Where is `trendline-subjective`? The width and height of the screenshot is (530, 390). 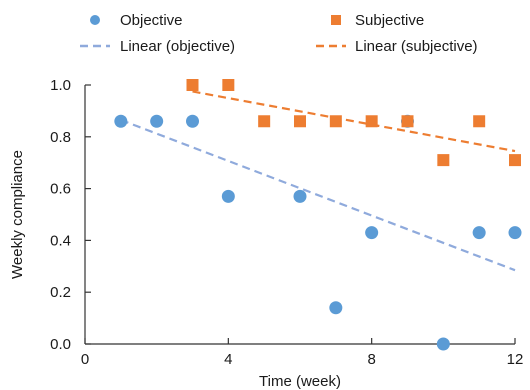 trendline-subjective is located at coordinates (354, 121).